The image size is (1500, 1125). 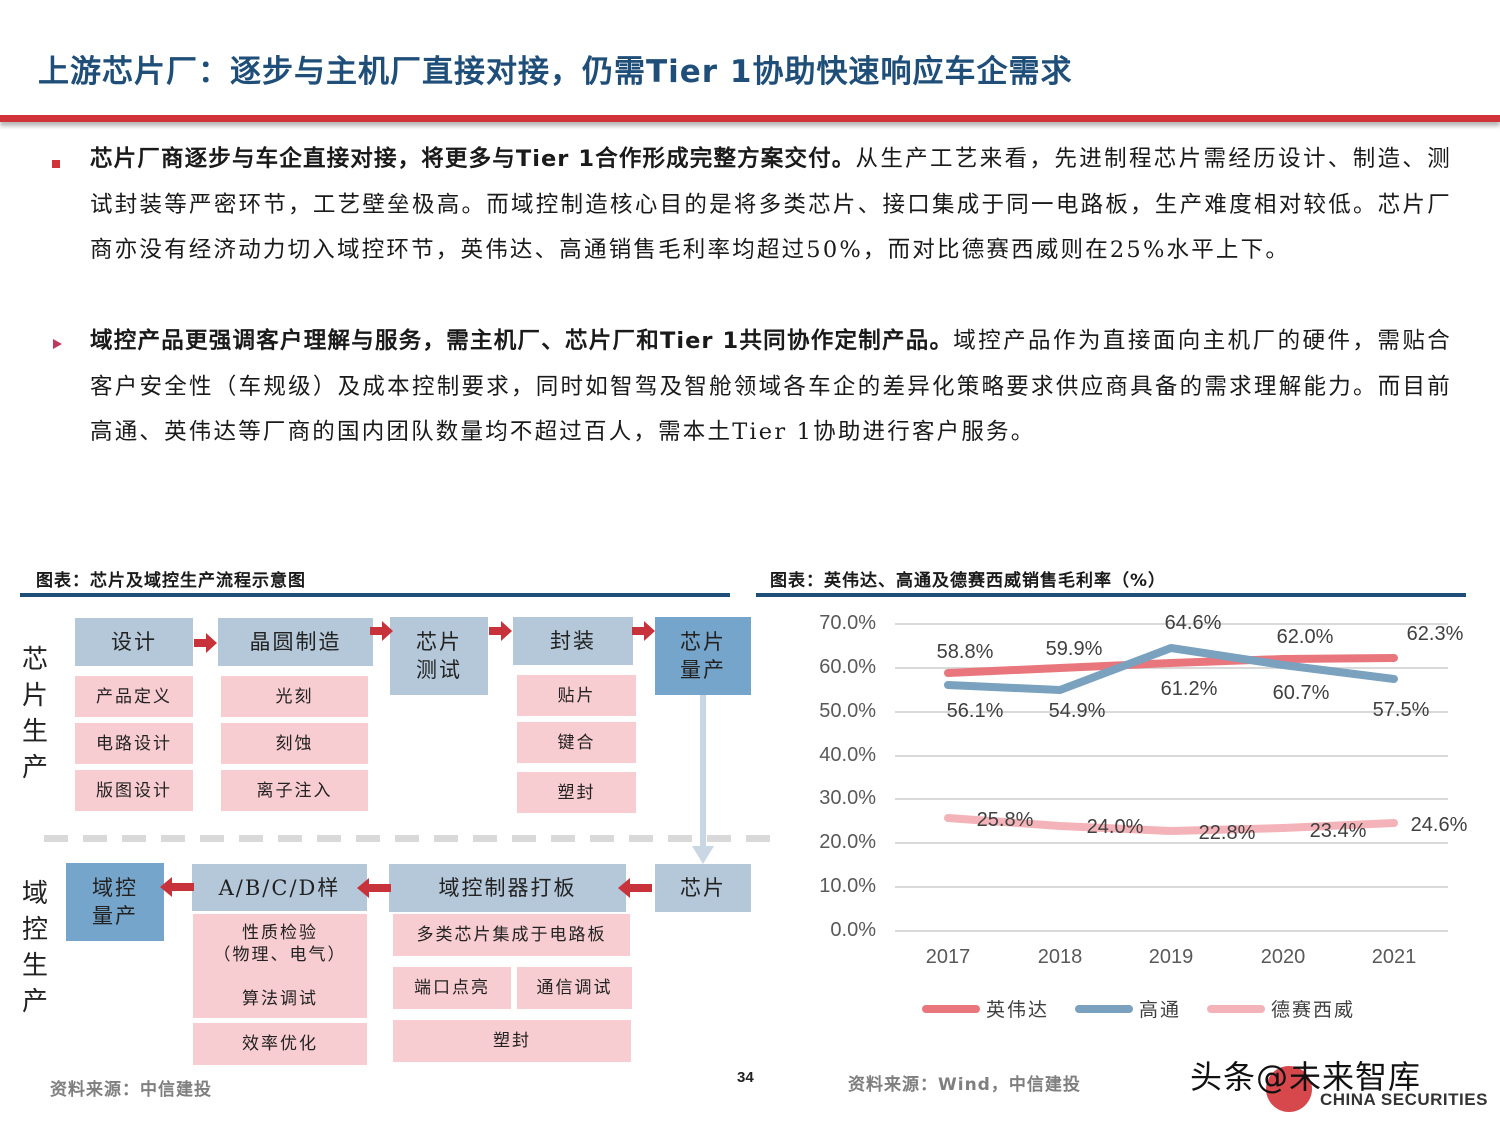 I want to click on flow-diagram-rule, so click(x=375, y=595).